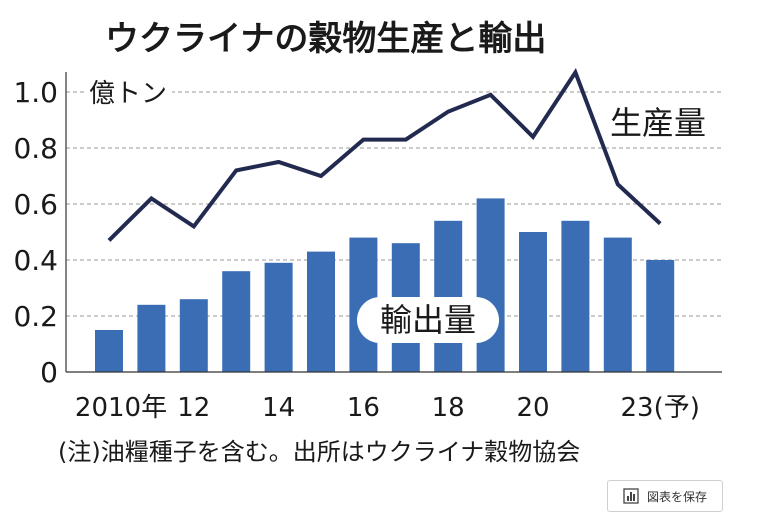  I want to click on save-chart-button: 図表を保存, so click(665, 496).